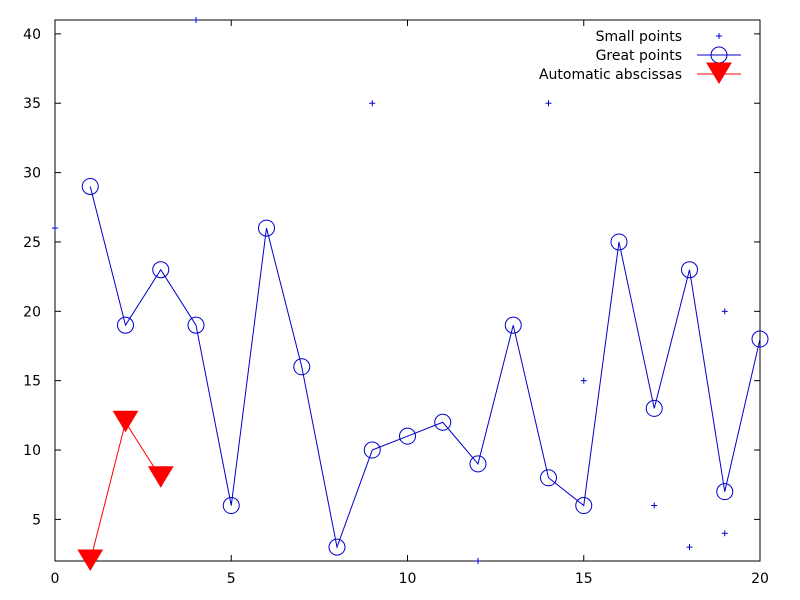 The width and height of the screenshot is (800, 600). Describe the element at coordinates (32, 451) in the screenshot. I see `y-tick-label: 10` at that location.